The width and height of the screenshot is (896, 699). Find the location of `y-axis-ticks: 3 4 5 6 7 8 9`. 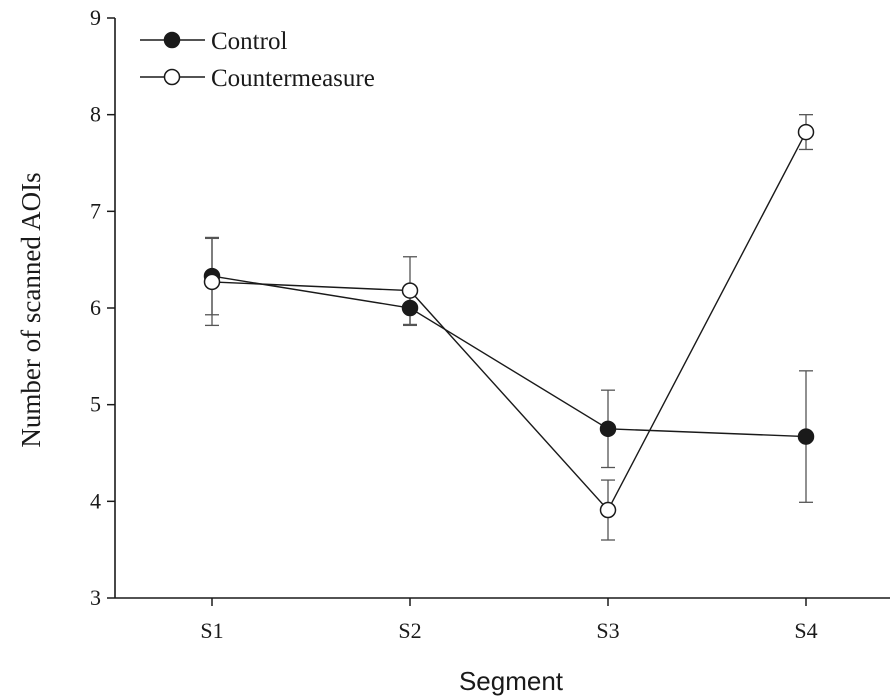

y-axis-ticks: 3 4 5 6 7 8 9 is located at coordinates (102, 307).